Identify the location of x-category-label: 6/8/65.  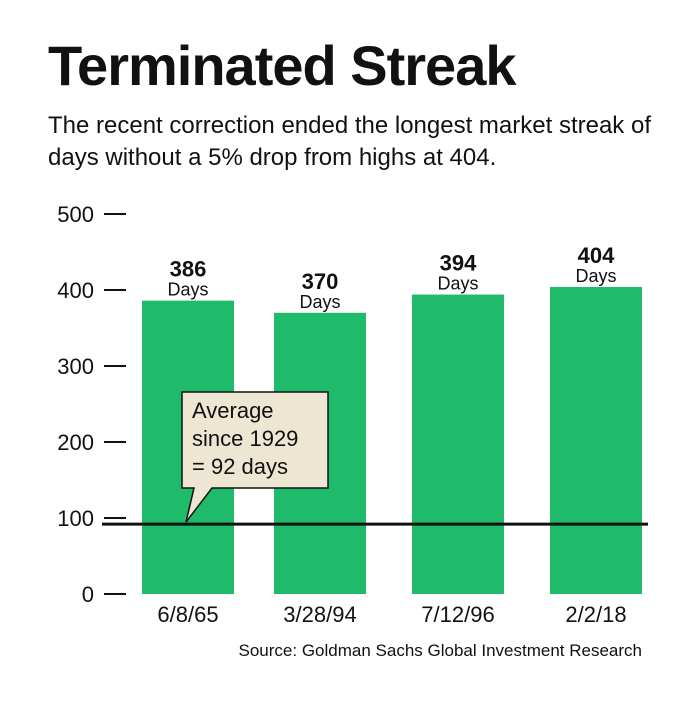
(187, 614).